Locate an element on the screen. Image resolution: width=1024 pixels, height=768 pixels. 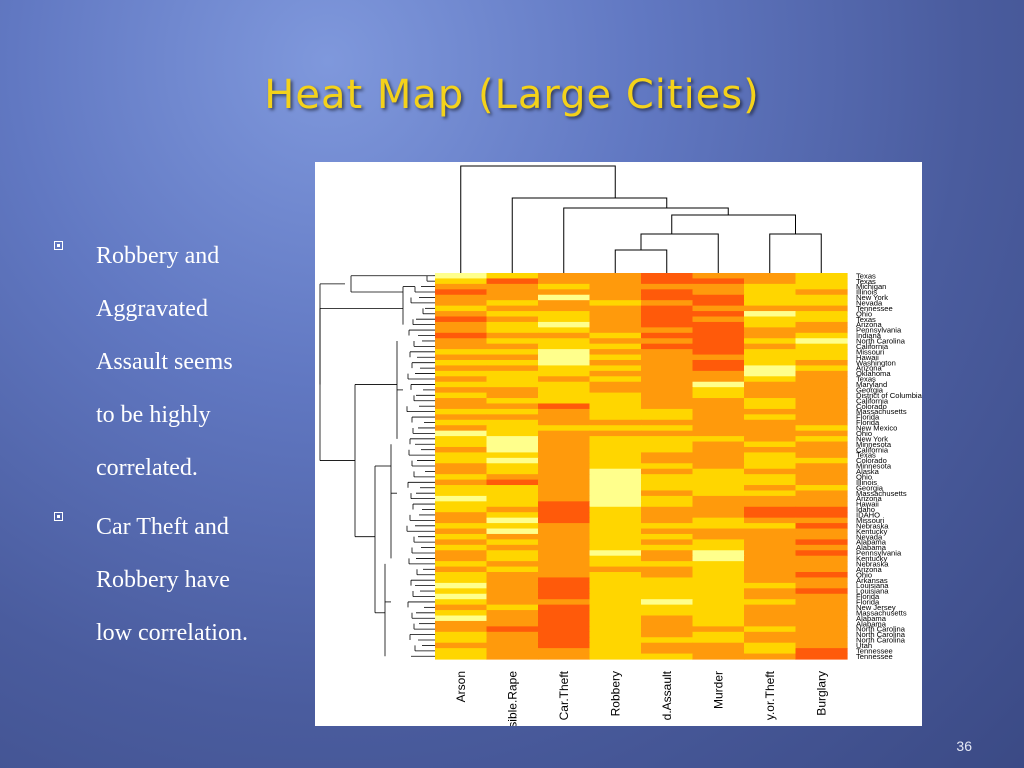
row-label: Missouri is located at coordinates (870, 351).